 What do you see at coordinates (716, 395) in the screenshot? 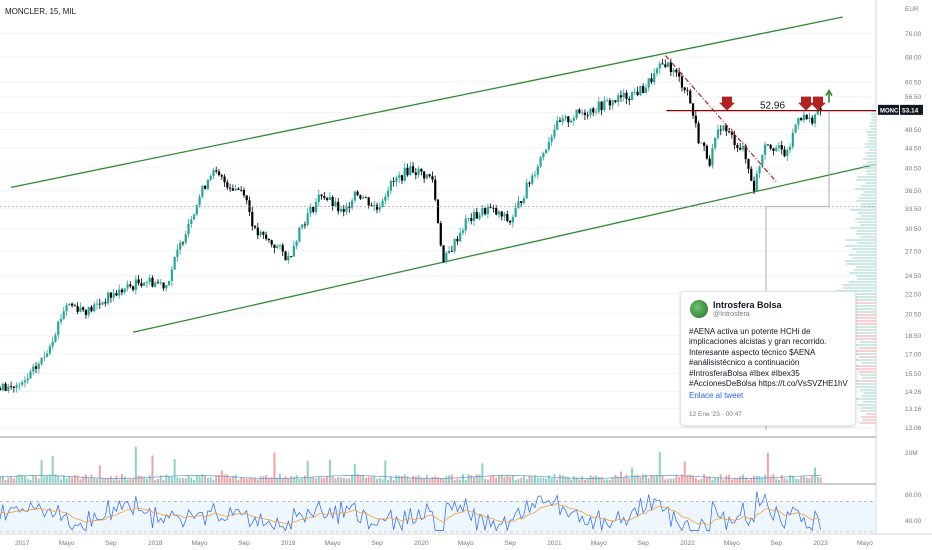
I see `tweet-link: Enlace al tweet` at bounding box center [716, 395].